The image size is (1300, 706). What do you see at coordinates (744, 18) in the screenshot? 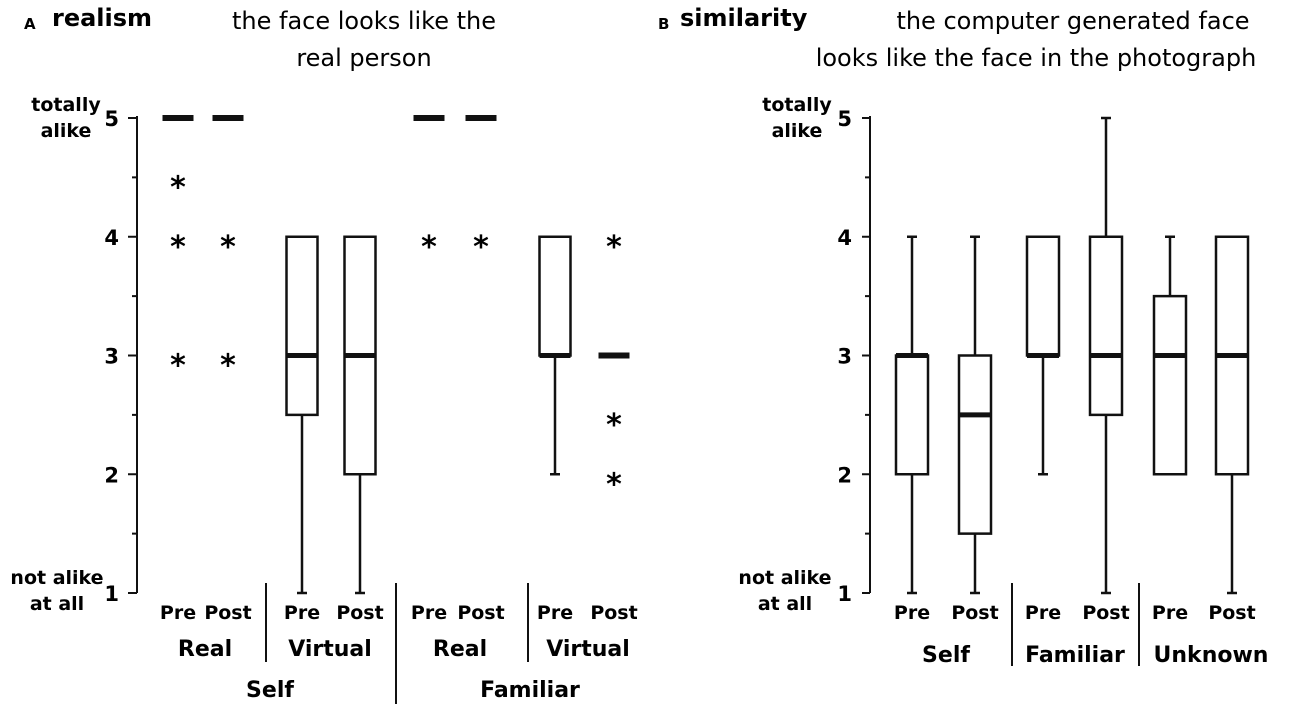
I see `panel-title: similarity` at bounding box center [744, 18].